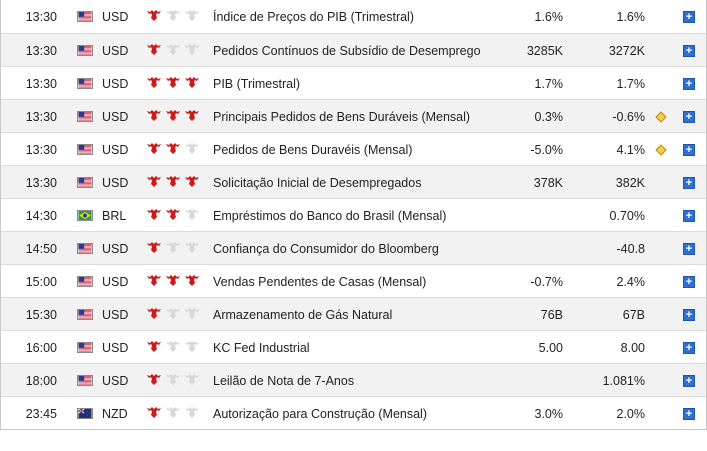 The width and height of the screenshot is (707, 451). Describe the element at coordinates (303, 314) in the screenshot. I see `event-name: Armazenamento de Gás Natural` at that location.